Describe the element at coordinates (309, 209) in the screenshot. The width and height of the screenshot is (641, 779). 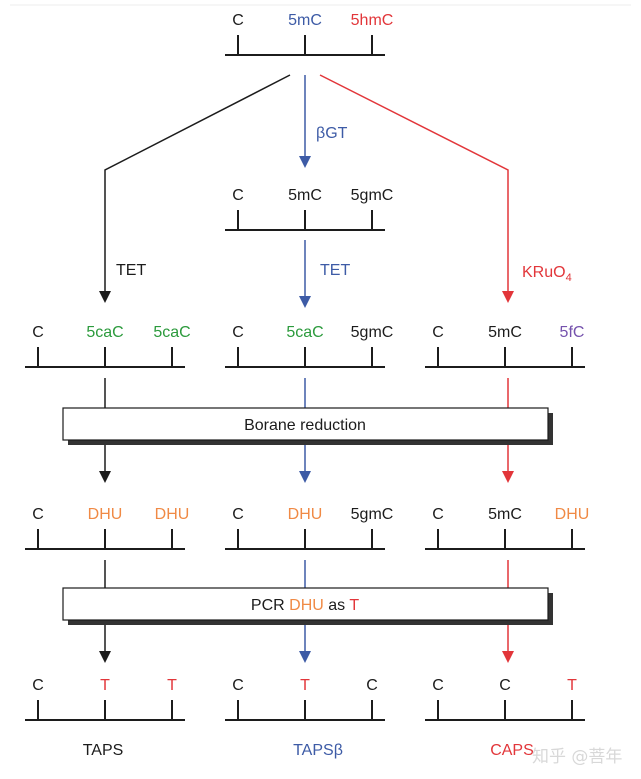
I see `bgt-strand: C 5mC 5gmC` at that location.